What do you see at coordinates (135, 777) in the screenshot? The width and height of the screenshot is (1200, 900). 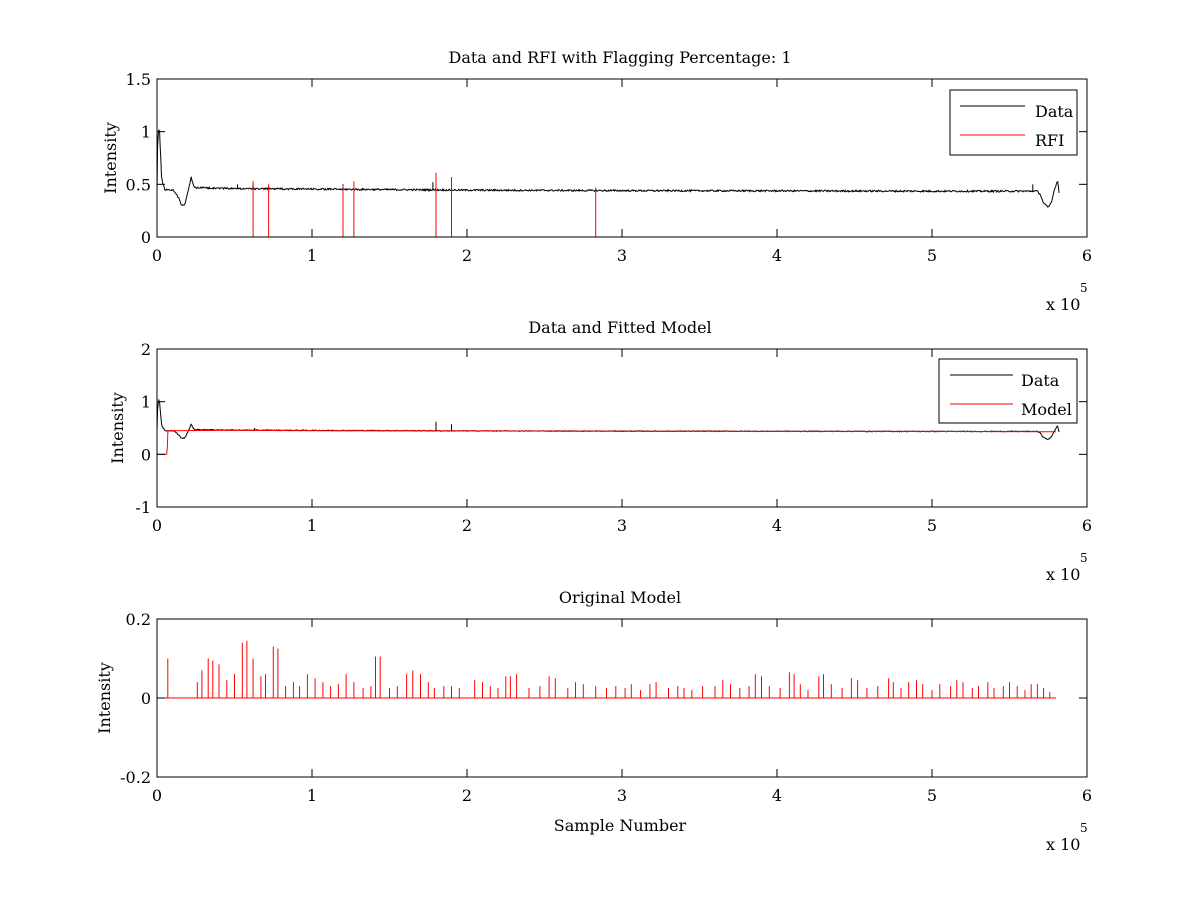 I see `y-tick-label: -0.2` at bounding box center [135, 777].